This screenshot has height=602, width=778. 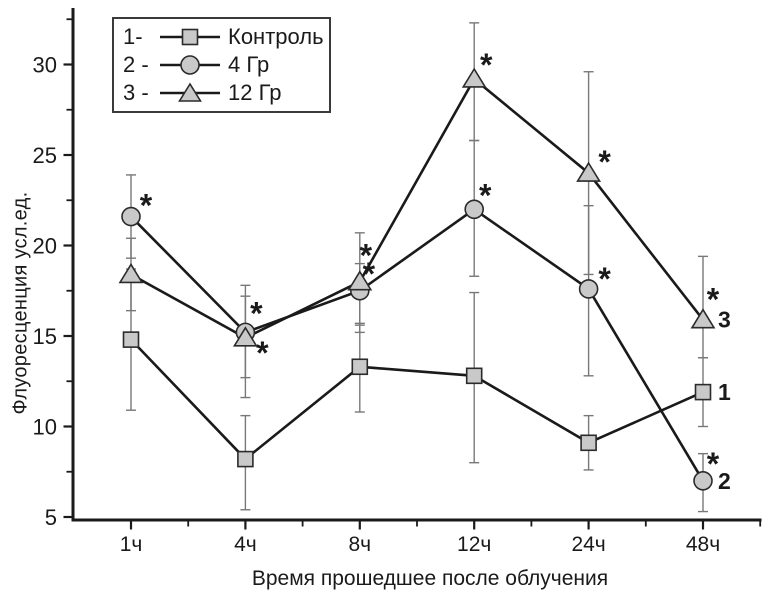 I want to click on series-number-label: 3, so click(x=724, y=320).